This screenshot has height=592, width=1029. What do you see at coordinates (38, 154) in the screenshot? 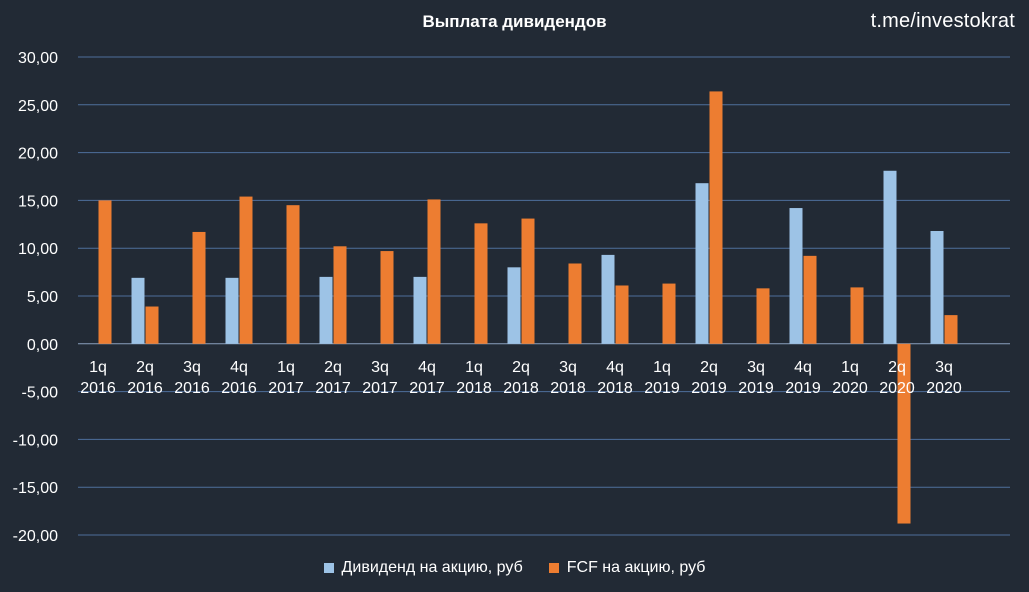
I see `y-tick-label: 20,00` at bounding box center [38, 154].